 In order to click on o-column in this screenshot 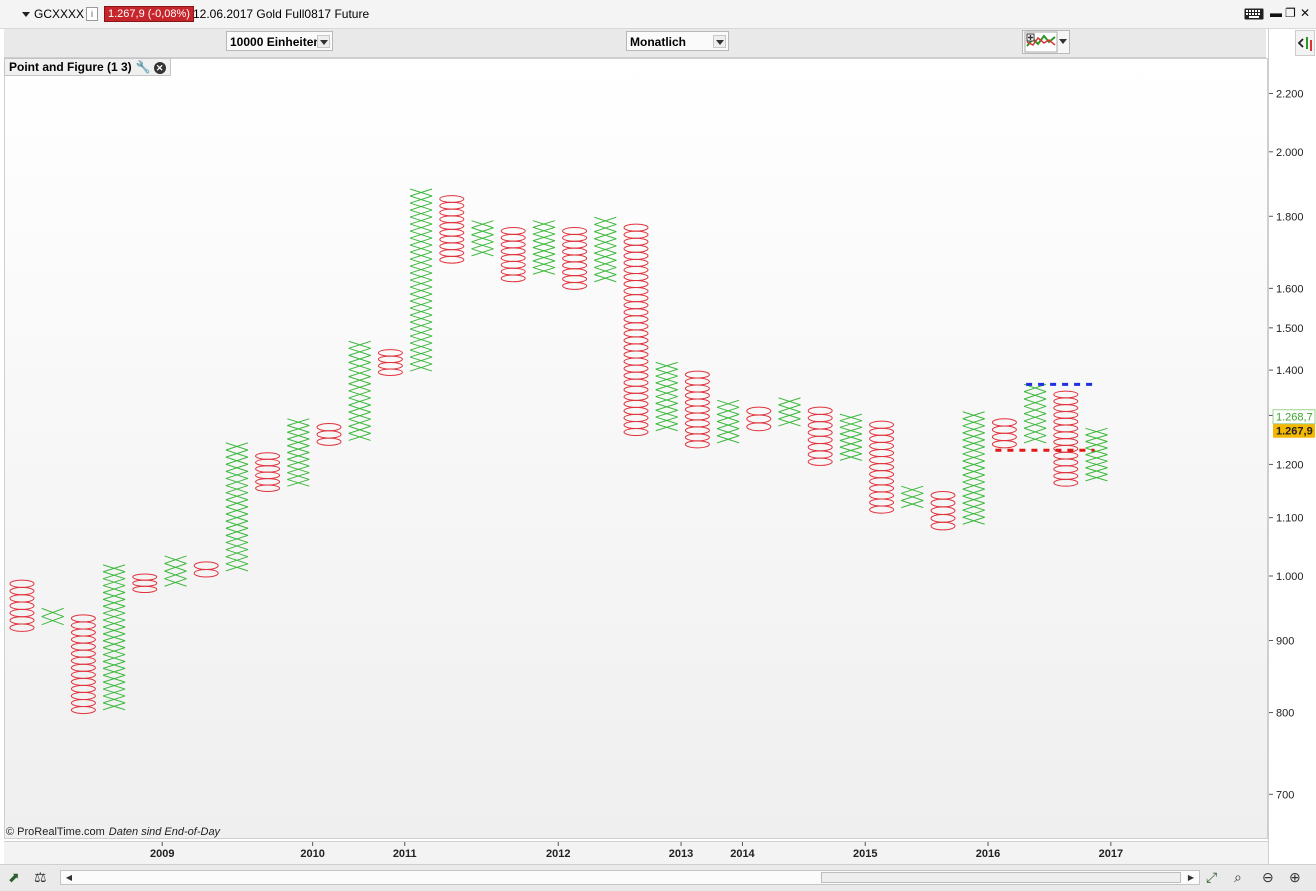, I will do `click(513, 255)`.